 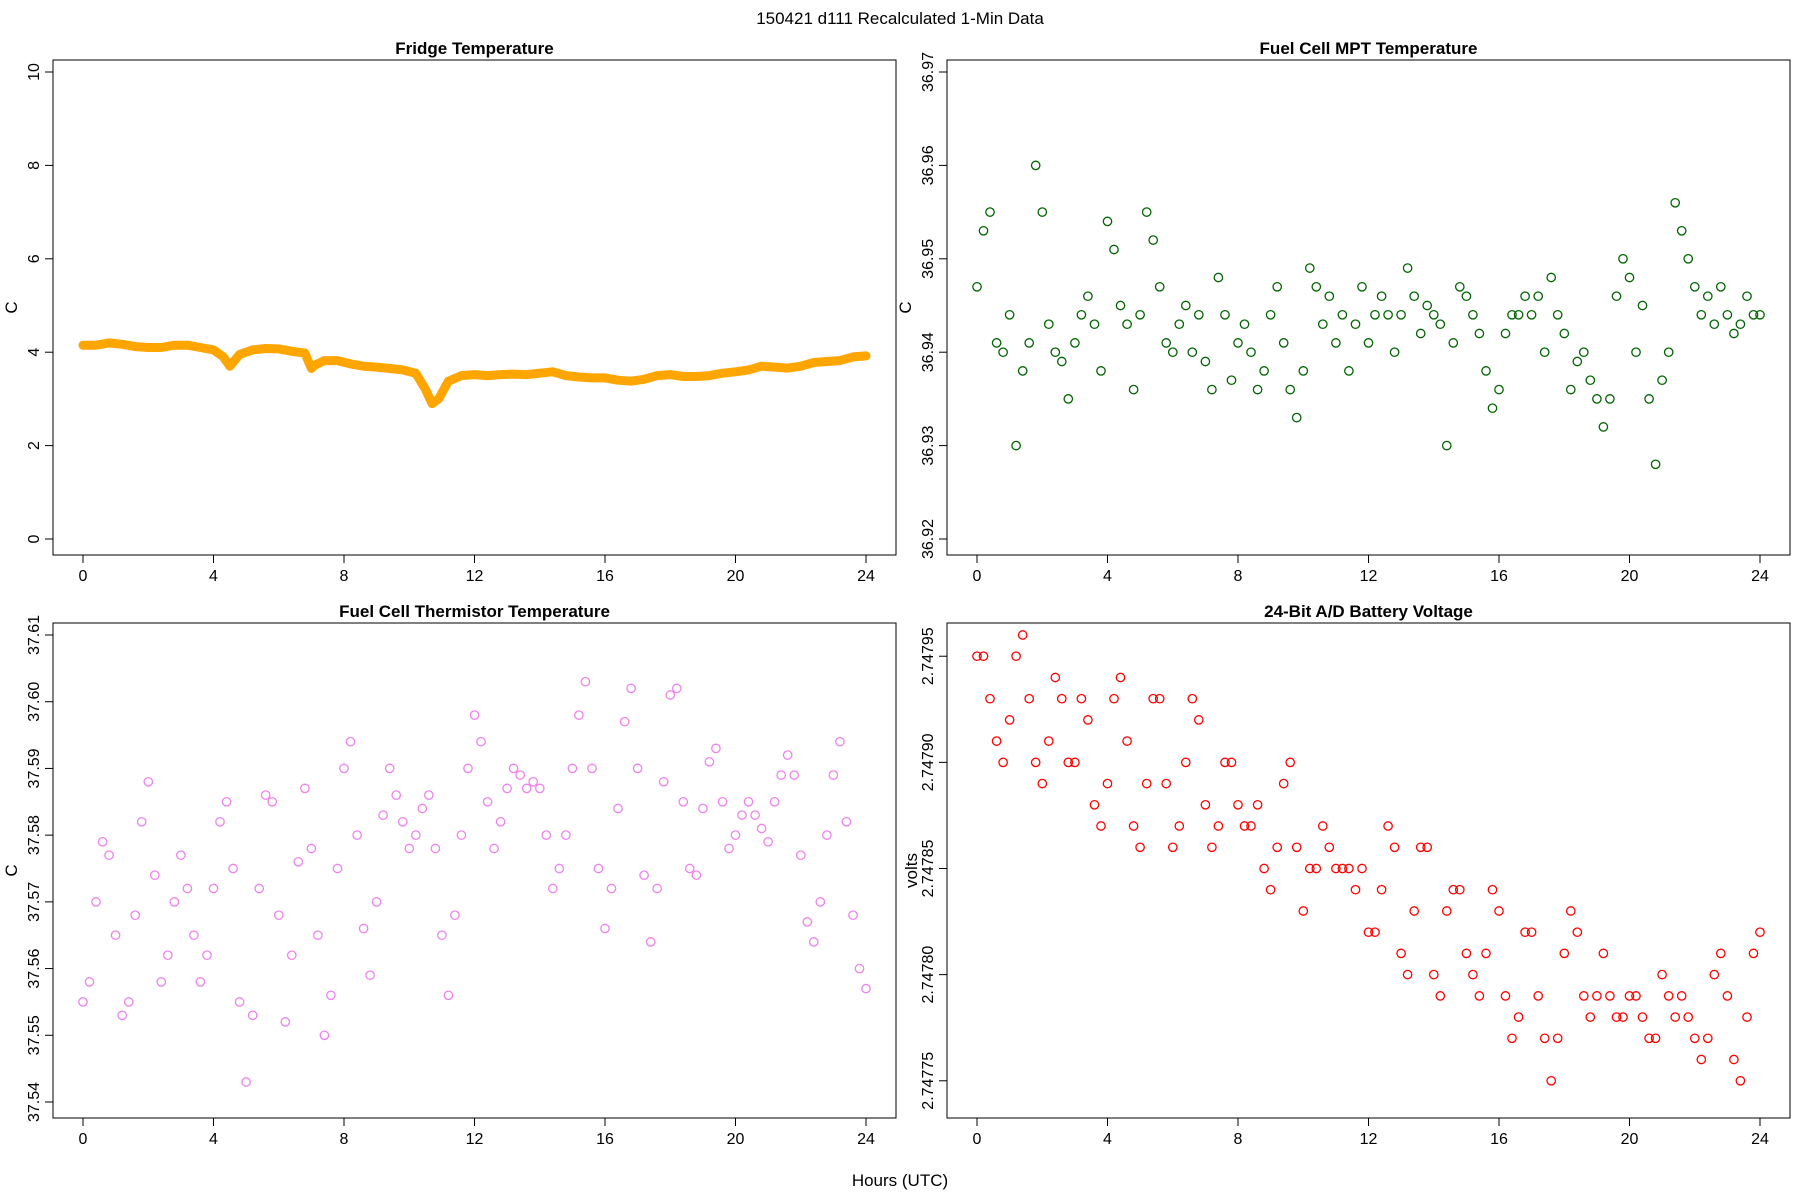 What do you see at coordinates (34, 72) in the screenshot?
I see `fridge-ytick-label: 10` at bounding box center [34, 72].